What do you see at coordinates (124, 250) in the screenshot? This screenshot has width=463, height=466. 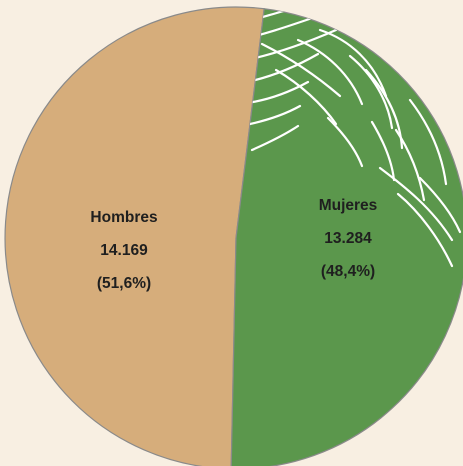 I see `slice-value-hombres: 14.169` at bounding box center [124, 250].